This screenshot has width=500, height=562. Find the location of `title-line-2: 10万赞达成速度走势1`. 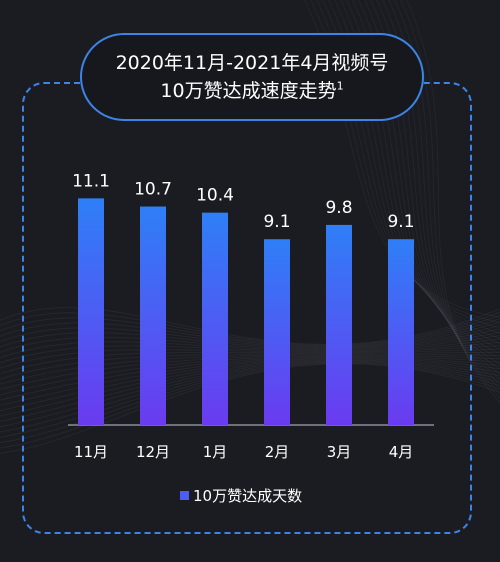

title-line-2: 10万赞达成速度走势1 is located at coordinates (251, 91).